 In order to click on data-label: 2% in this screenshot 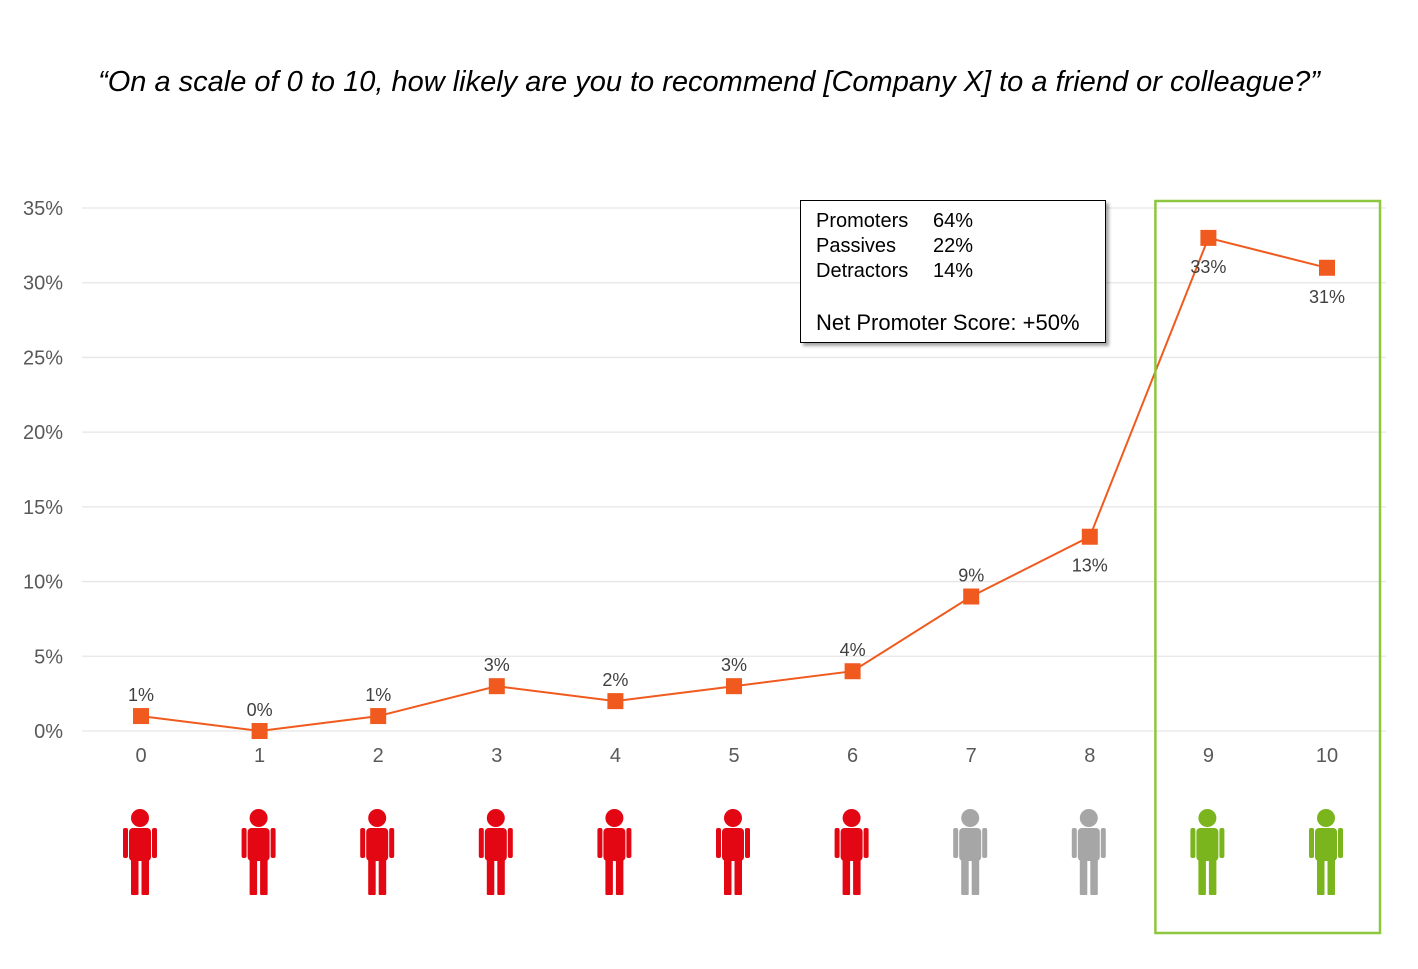, I will do `click(615, 680)`.